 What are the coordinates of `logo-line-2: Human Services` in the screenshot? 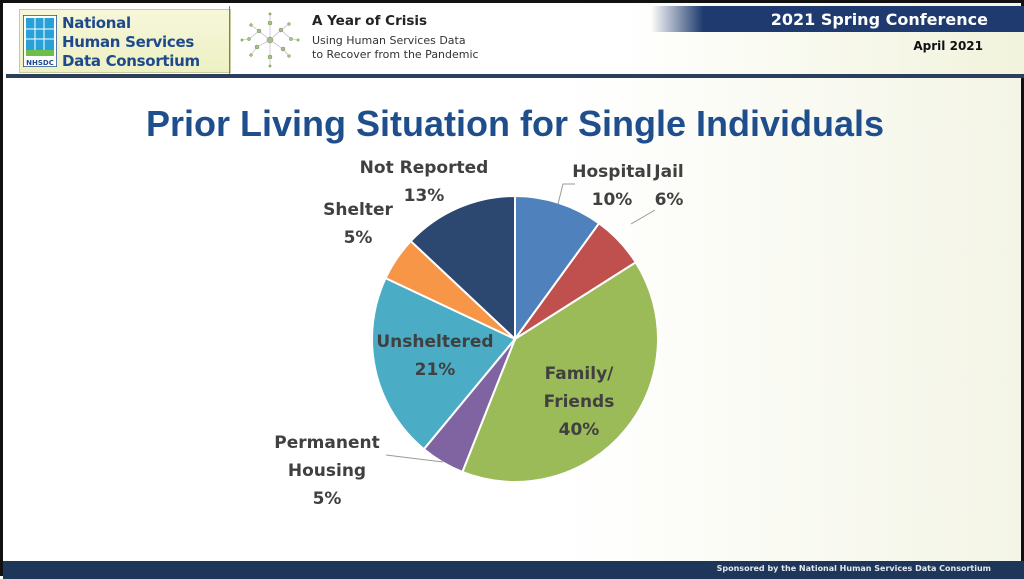 It's located at (128, 42).